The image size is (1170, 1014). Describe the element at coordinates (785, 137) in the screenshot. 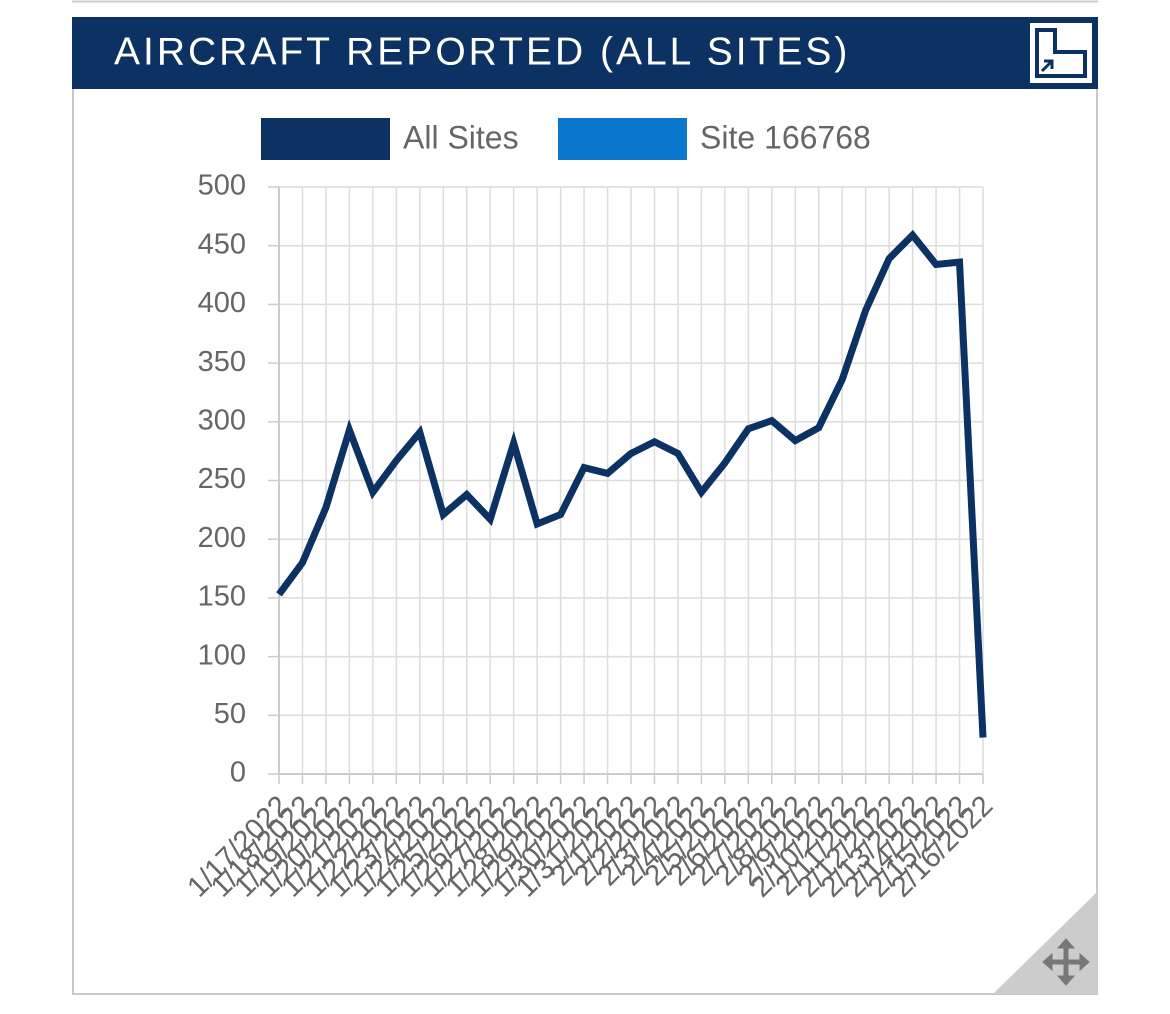

I see `legend-label: Site 166768` at that location.